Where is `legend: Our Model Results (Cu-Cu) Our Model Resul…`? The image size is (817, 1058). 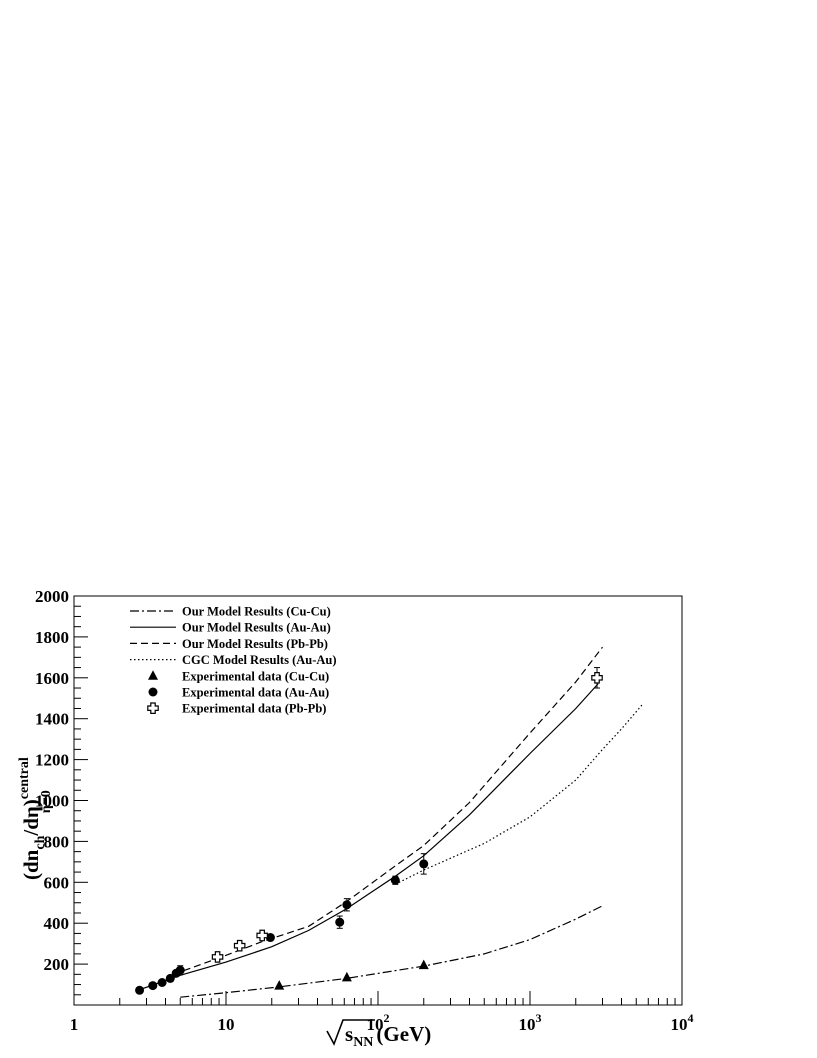 legend: Our Model Results (Cu-Cu) Our Model Resul… is located at coordinates (233, 660).